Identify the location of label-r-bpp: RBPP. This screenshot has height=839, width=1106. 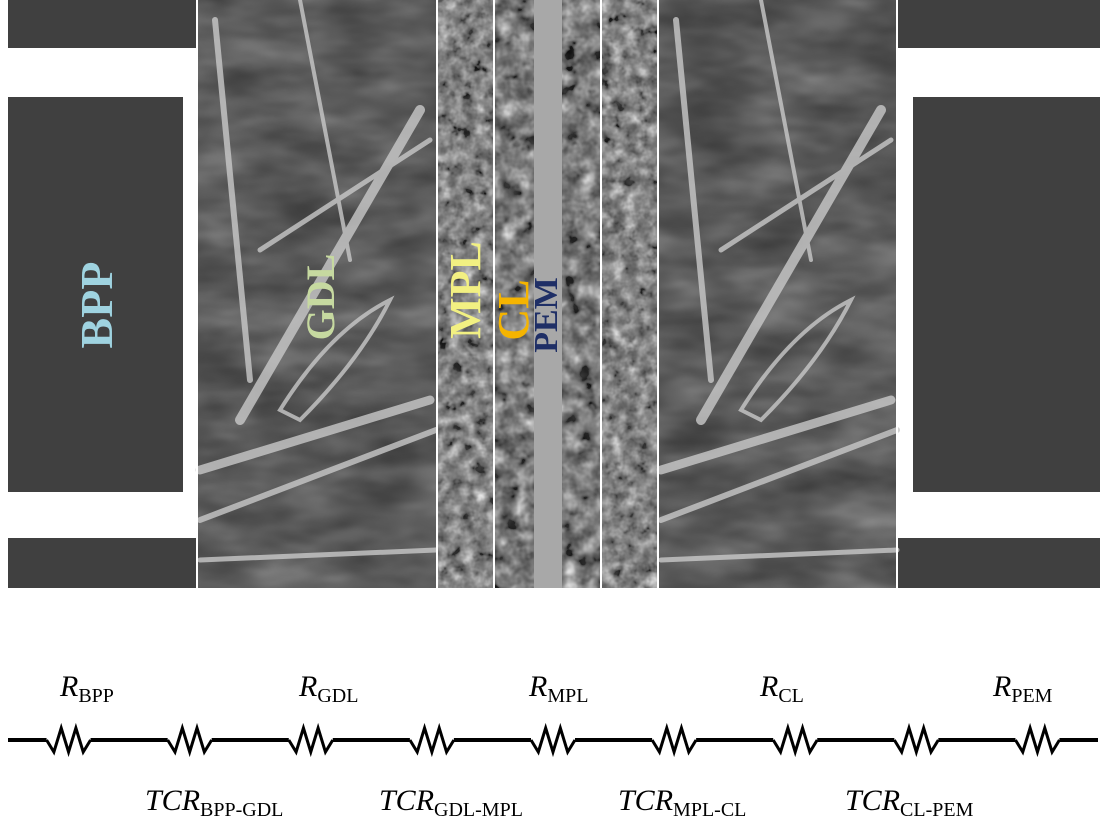
(86, 688).